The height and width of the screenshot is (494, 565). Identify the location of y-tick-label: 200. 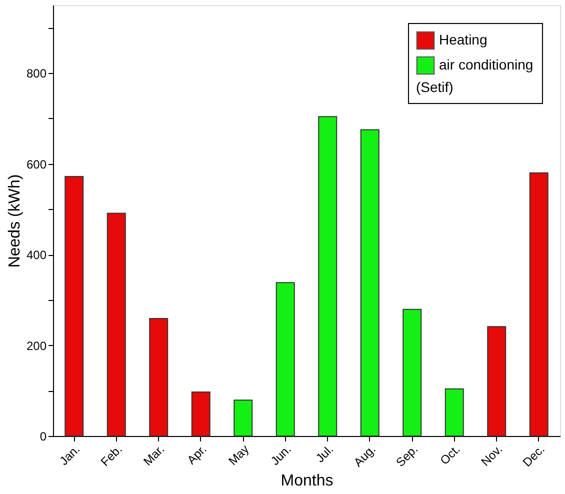
(36, 345).